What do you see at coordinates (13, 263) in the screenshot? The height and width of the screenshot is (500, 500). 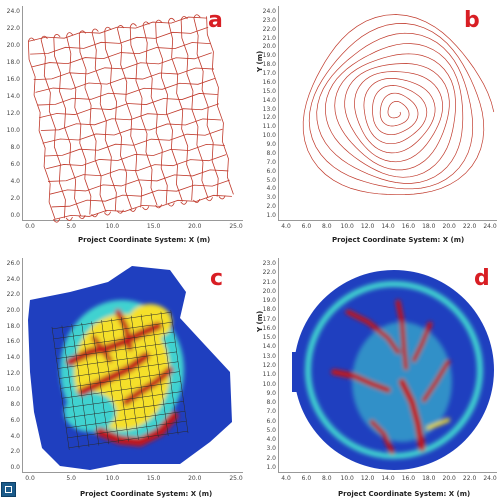 I see `y-tick-label: 26.0` at bounding box center [13, 263].